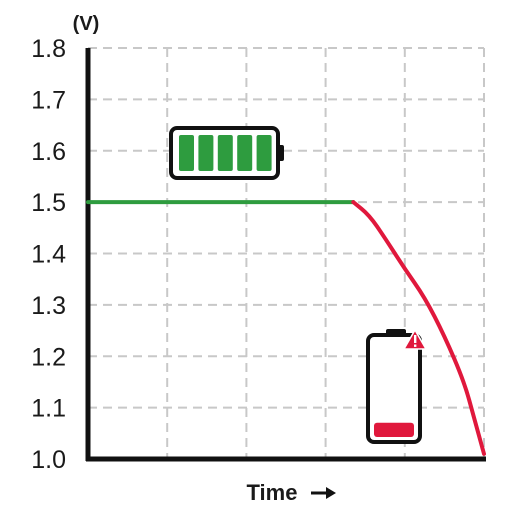 The width and height of the screenshot is (511, 516). Describe the element at coordinates (281, 153) in the screenshot. I see `battery-terminal` at that location.